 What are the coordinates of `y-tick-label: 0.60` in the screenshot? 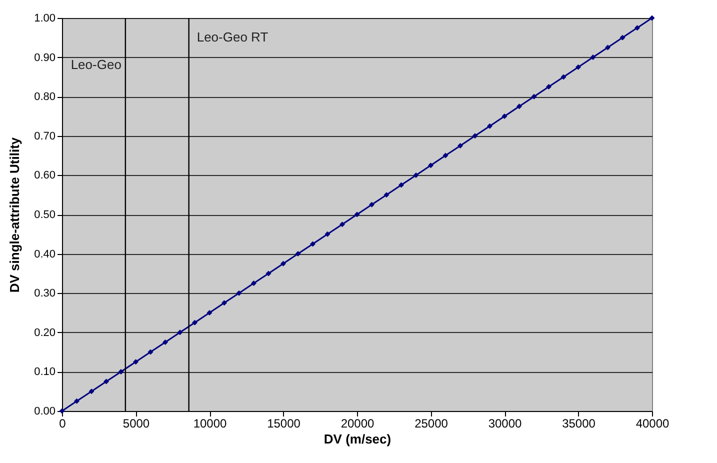 It's located at (45, 176).